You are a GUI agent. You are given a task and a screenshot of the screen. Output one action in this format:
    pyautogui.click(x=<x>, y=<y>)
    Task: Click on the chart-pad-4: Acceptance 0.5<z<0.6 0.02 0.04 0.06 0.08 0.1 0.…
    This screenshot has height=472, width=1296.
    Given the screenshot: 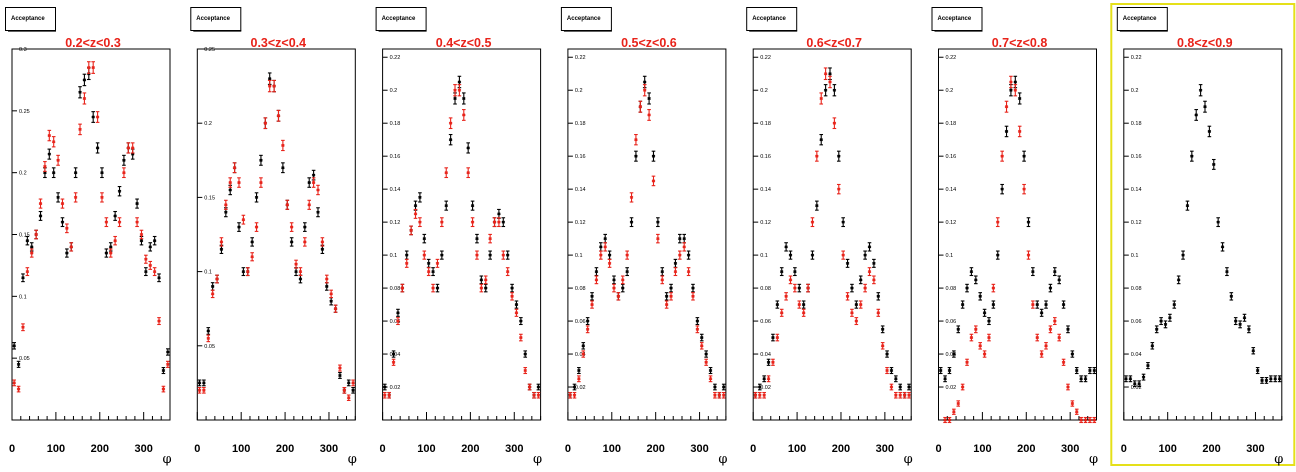 What is the action you would take?
    pyautogui.click(x=643, y=237)
    